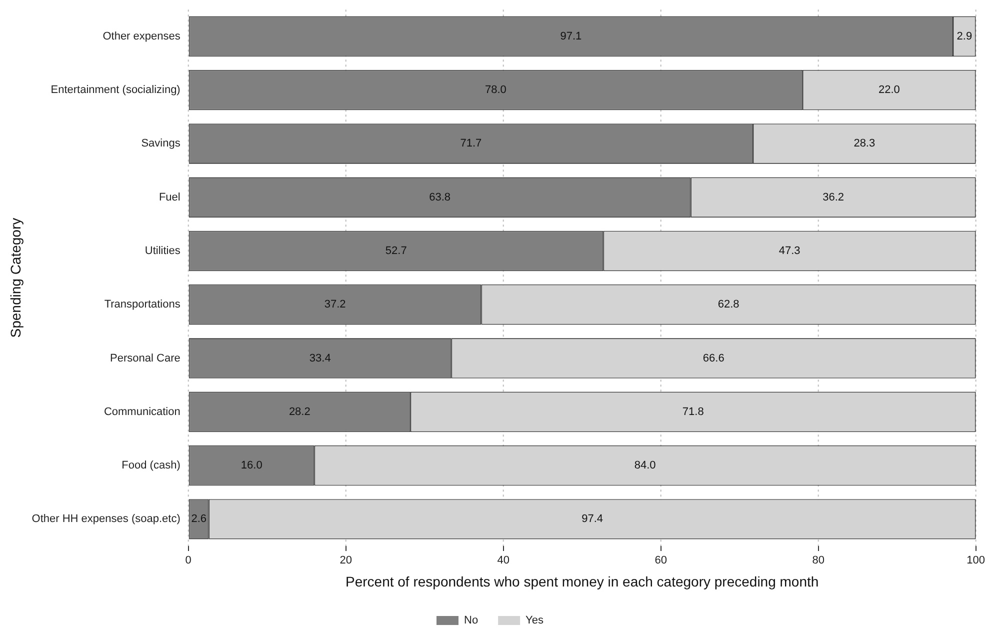  I want to click on y-tick-label: Fuel, so click(169, 197).